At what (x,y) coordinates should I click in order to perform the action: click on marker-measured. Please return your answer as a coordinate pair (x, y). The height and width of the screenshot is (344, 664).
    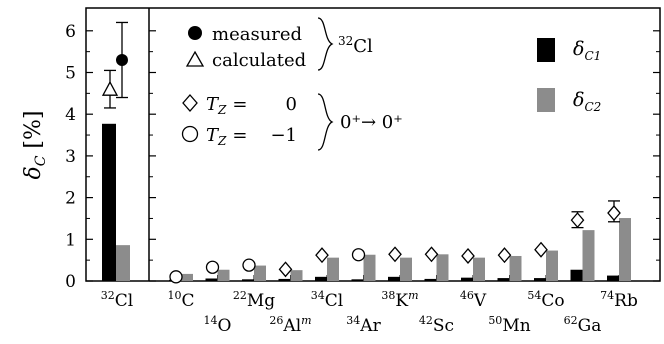
    Looking at the image, I should click on (122, 59).